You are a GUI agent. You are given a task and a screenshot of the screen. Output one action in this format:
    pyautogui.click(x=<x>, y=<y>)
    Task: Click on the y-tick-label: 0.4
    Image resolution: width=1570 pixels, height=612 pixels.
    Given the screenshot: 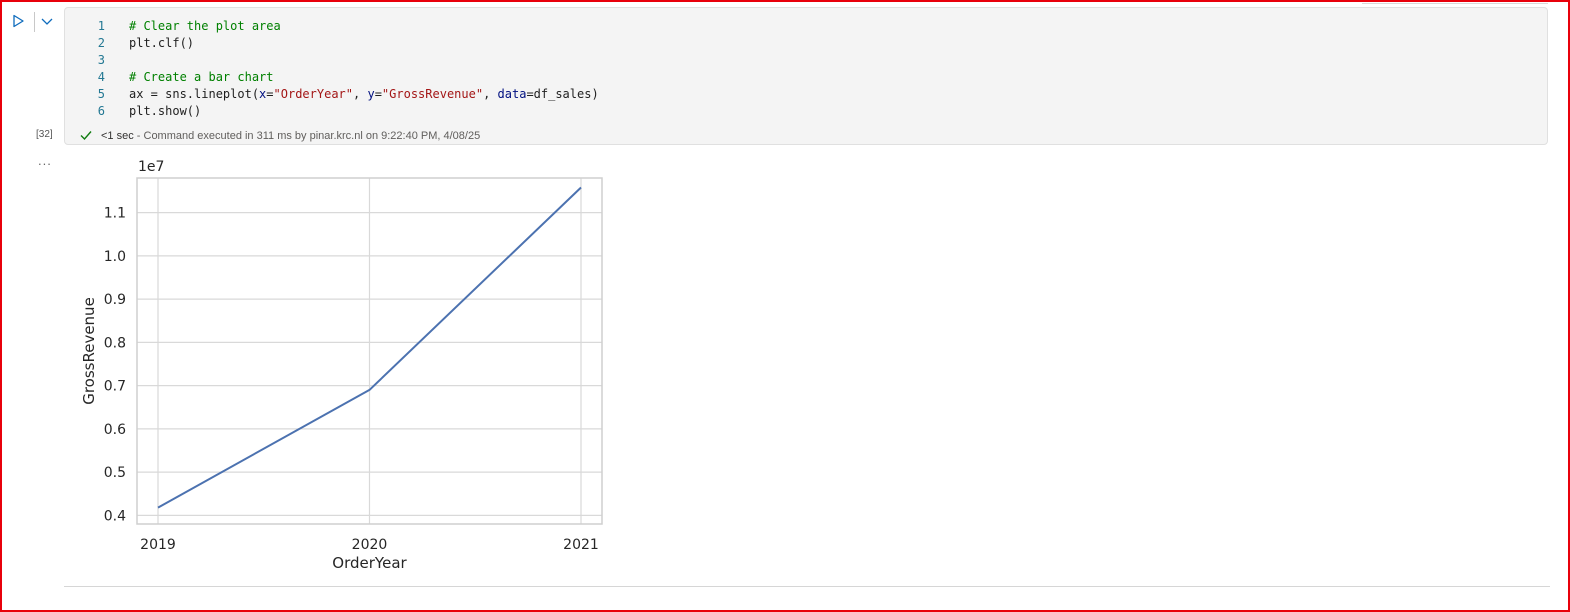 What is the action you would take?
    pyautogui.click(x=115, y=516)
    